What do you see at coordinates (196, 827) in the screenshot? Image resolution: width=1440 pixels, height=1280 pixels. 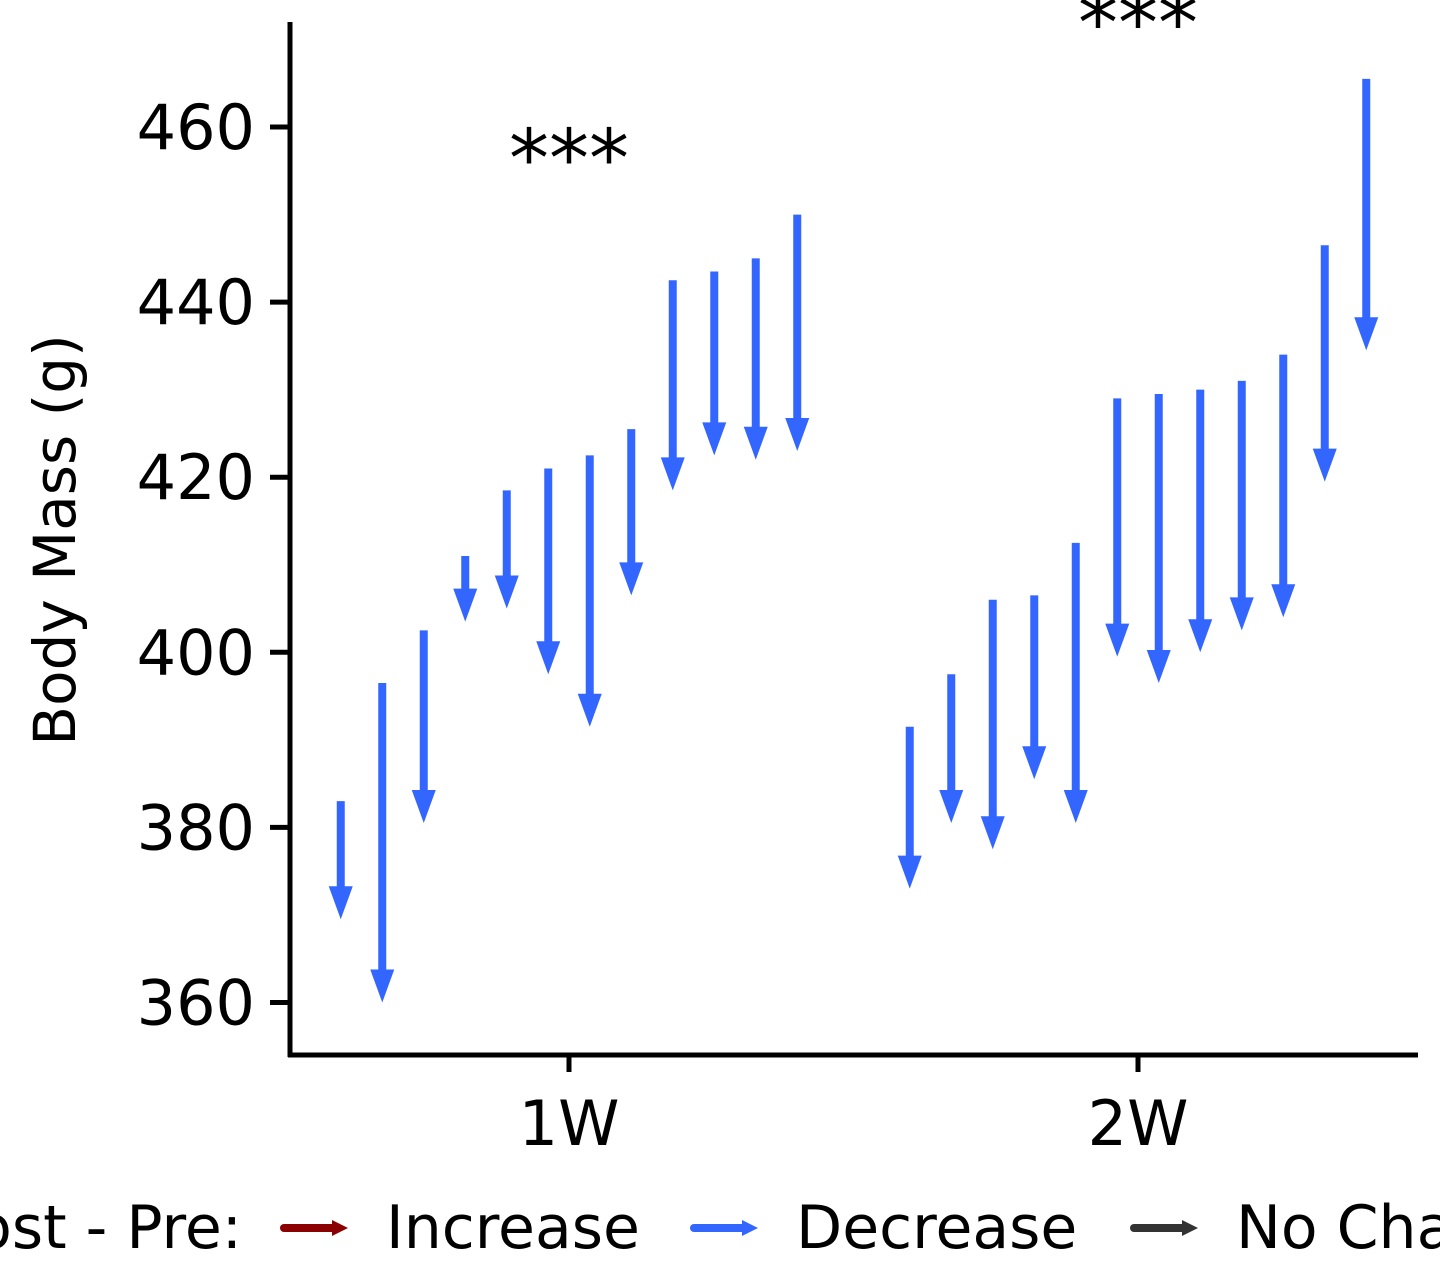 I see `y-tick-label: 380` at bounding box center [196, 827].